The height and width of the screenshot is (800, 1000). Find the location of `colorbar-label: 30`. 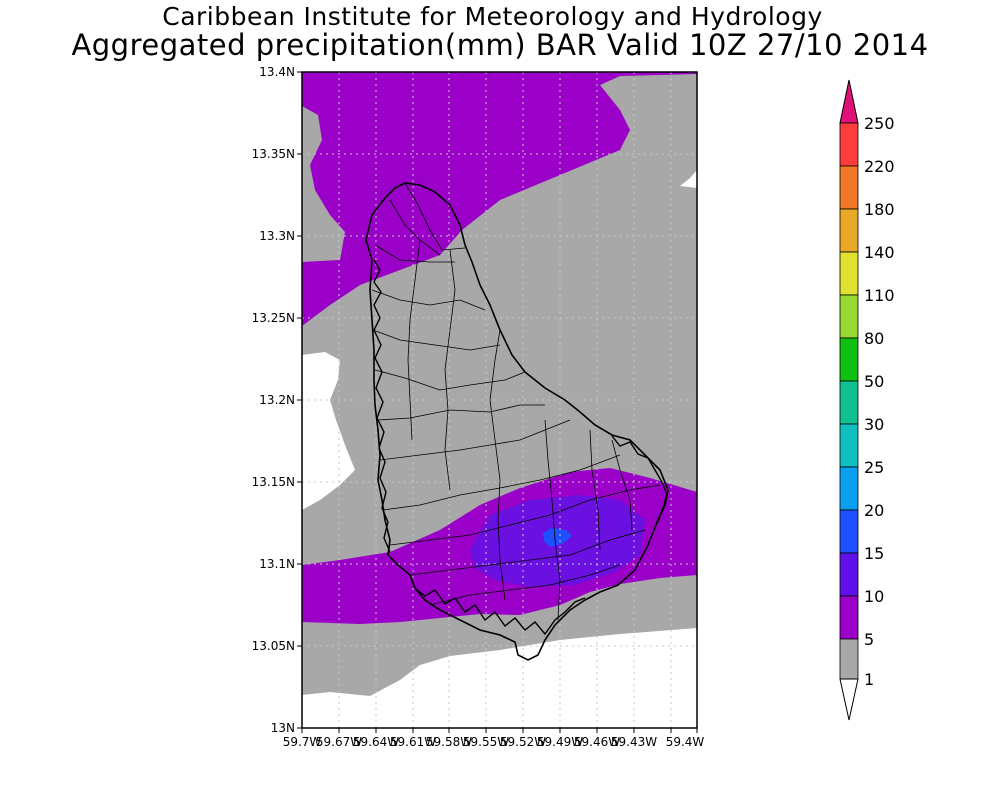

colorbar-label: 30 is located at coordinates (874, 424).